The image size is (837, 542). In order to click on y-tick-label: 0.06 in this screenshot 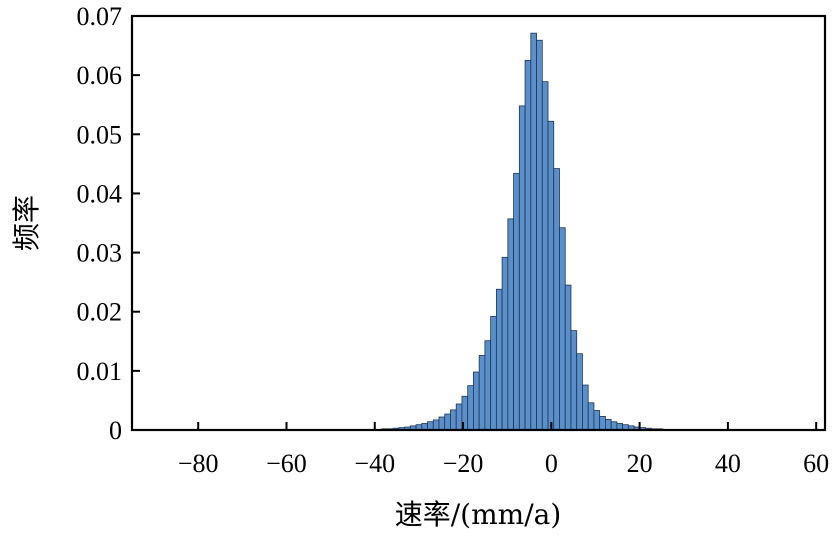, I will do `click(100, 75)`.